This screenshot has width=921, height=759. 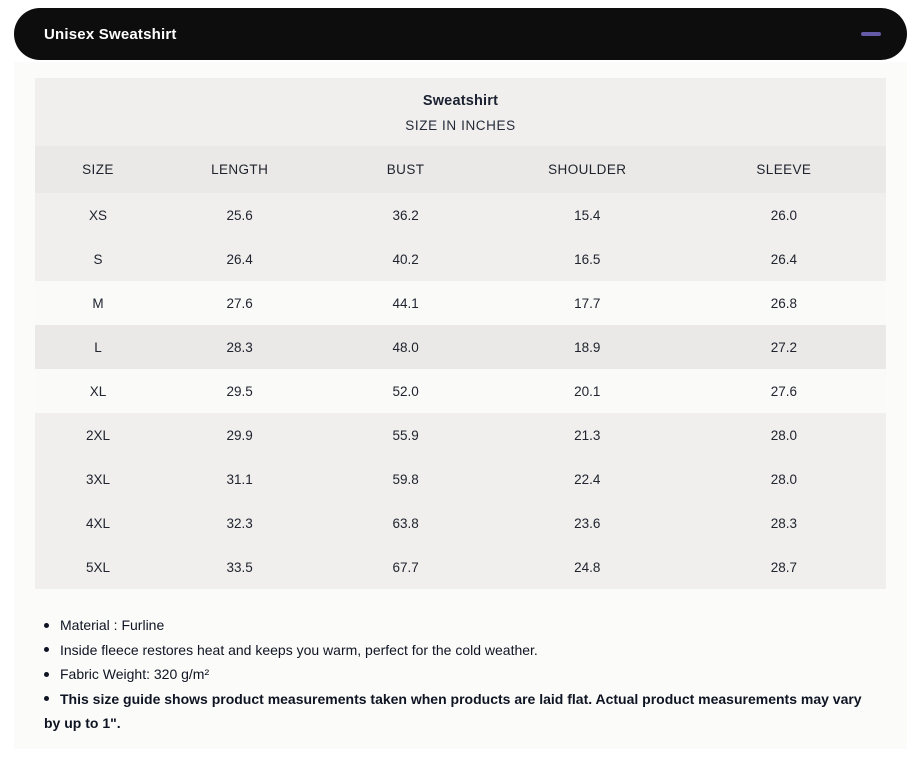 What do you see at coordinates (239, 567) in the screenshot?
I see `measurement-value: 33.5` at bounding box center [239, 567].